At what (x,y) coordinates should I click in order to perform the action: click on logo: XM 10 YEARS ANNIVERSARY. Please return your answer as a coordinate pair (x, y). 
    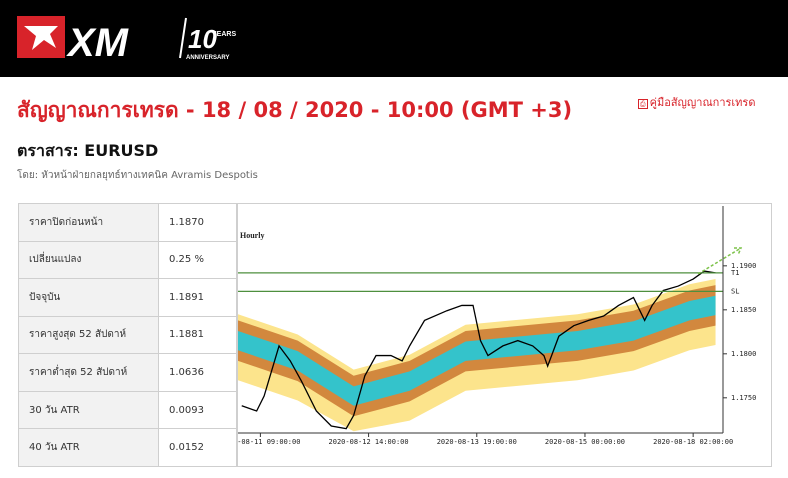
    Looking at the image, I should click on (130, 38).